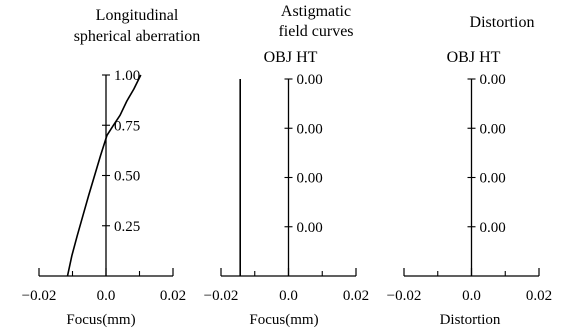  What do you see at coordinates (310, 80) in the screenshot?
I see `chart2-y-tick-label-4: 0.00` at bounding box center [310, 80].